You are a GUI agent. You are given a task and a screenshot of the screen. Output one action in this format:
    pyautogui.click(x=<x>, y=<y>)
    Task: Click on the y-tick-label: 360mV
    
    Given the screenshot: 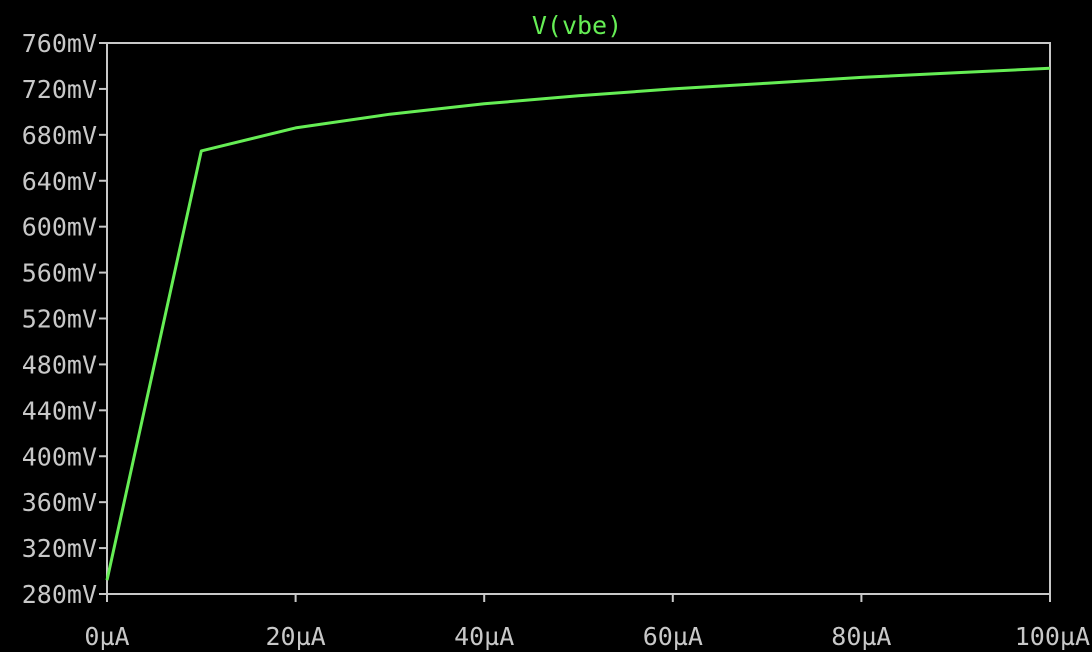 What is the action you would take?
    pyautogui.click(x=59, y=502)
    